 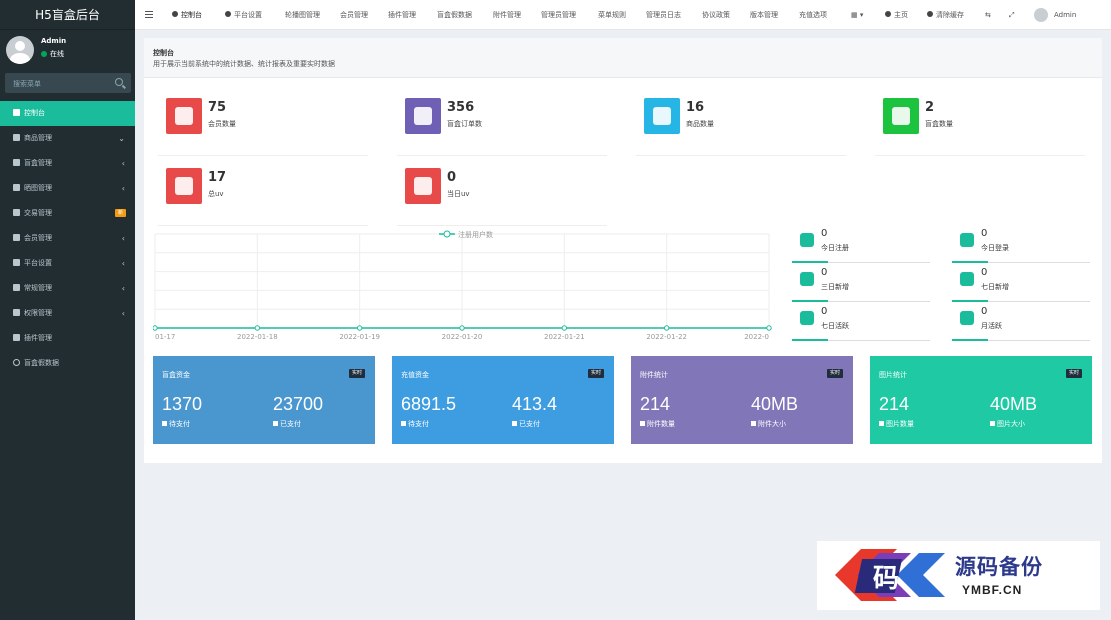 I want to click on home-link: 主页, so click(x=896, y=15).